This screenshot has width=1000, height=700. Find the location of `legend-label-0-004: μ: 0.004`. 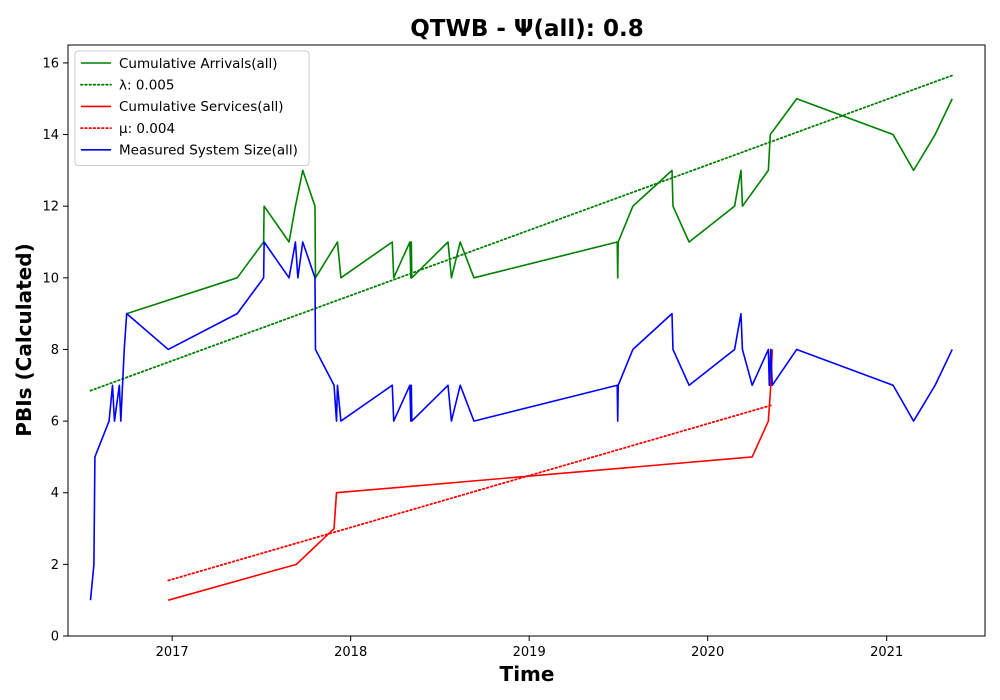

legend-label-0-004: μ: 0.004 is located at coordinates (147, 129).